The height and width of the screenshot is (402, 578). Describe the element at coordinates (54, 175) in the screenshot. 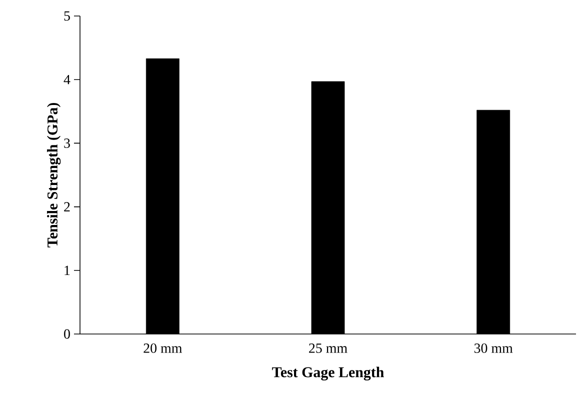

I see `y-axis-title: Tensile Strength (GPa)` at that location.